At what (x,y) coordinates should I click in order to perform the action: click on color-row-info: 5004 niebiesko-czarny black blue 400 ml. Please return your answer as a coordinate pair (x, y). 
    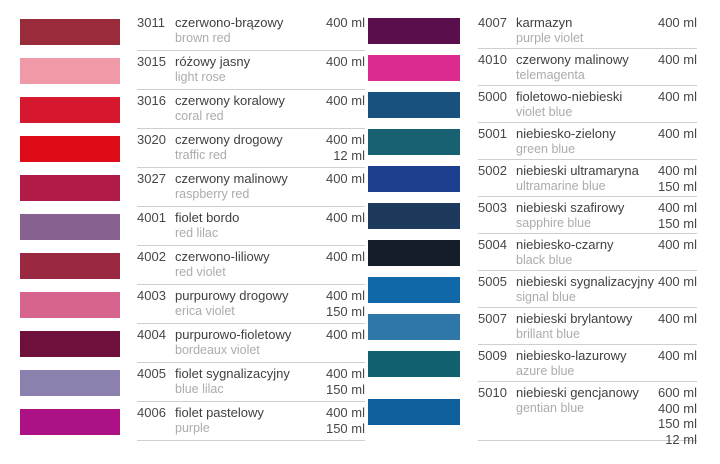
    Looking at the image, I should click on (587, 252).